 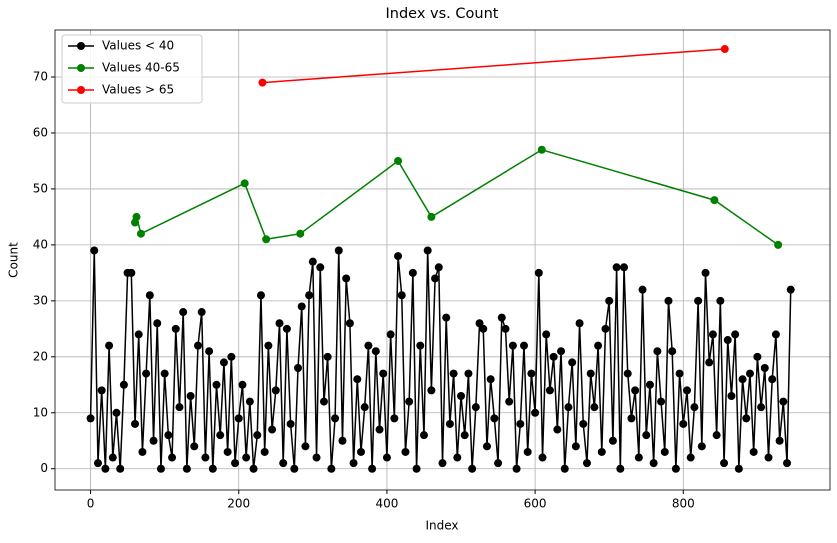 What do you see at coordinates (386, 504) in the screenshot?
I see `x-tick-label: 400` at bounding box center [386, 504].